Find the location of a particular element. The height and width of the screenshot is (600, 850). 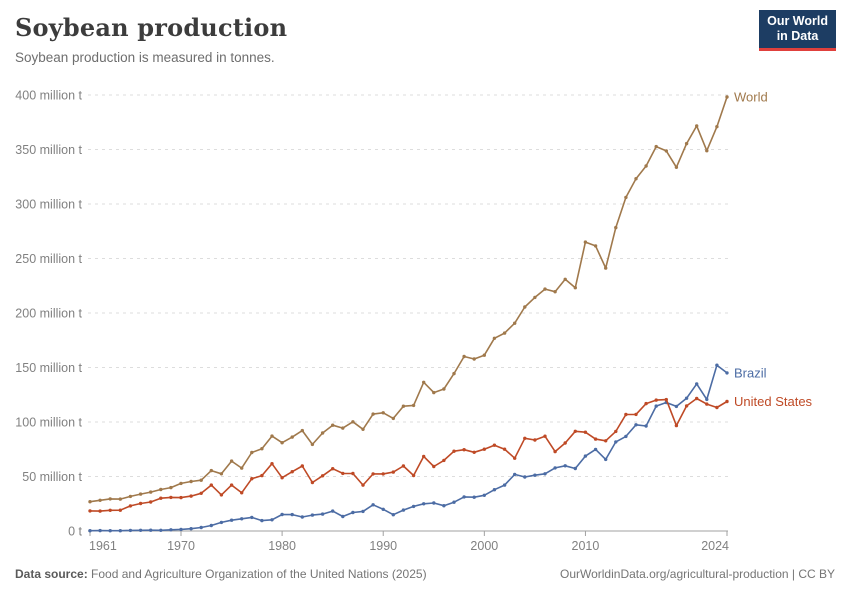

series-label-world: World is located at coordinates (751, 96).